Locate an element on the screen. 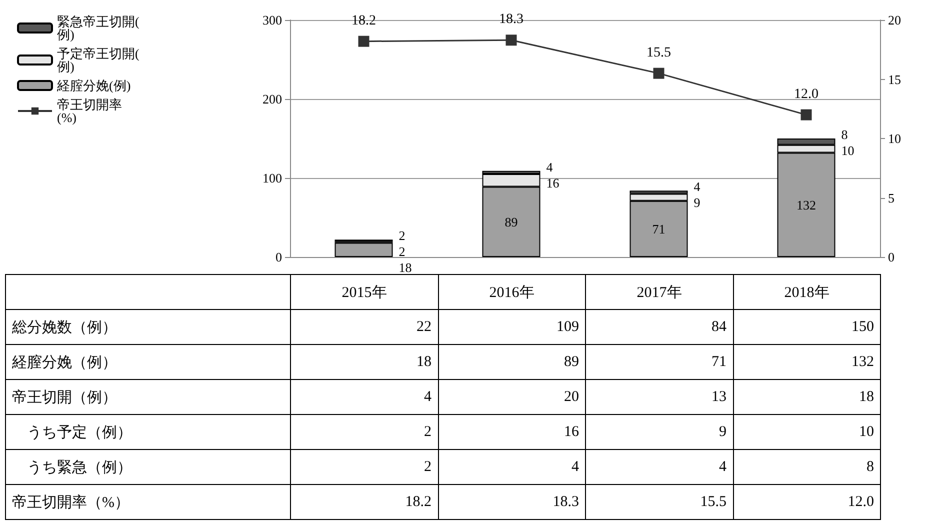 The image size is (925, 532). text: 150 is located at coordinates (806, 327).